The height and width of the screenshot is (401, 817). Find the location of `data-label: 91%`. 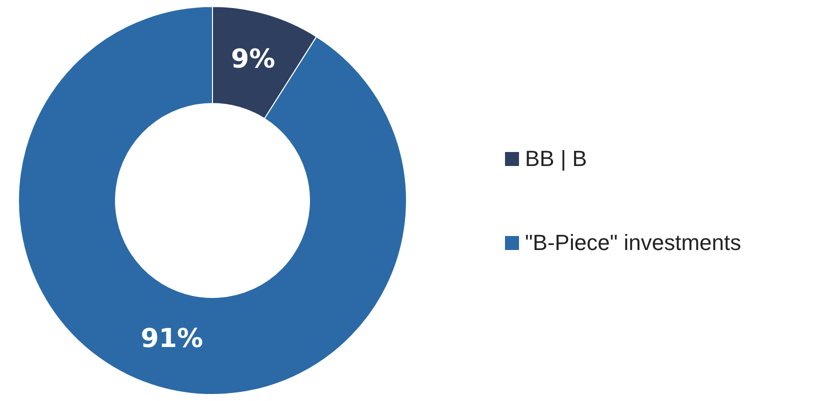

data-label: 91% is located at coordinates (172, 339).